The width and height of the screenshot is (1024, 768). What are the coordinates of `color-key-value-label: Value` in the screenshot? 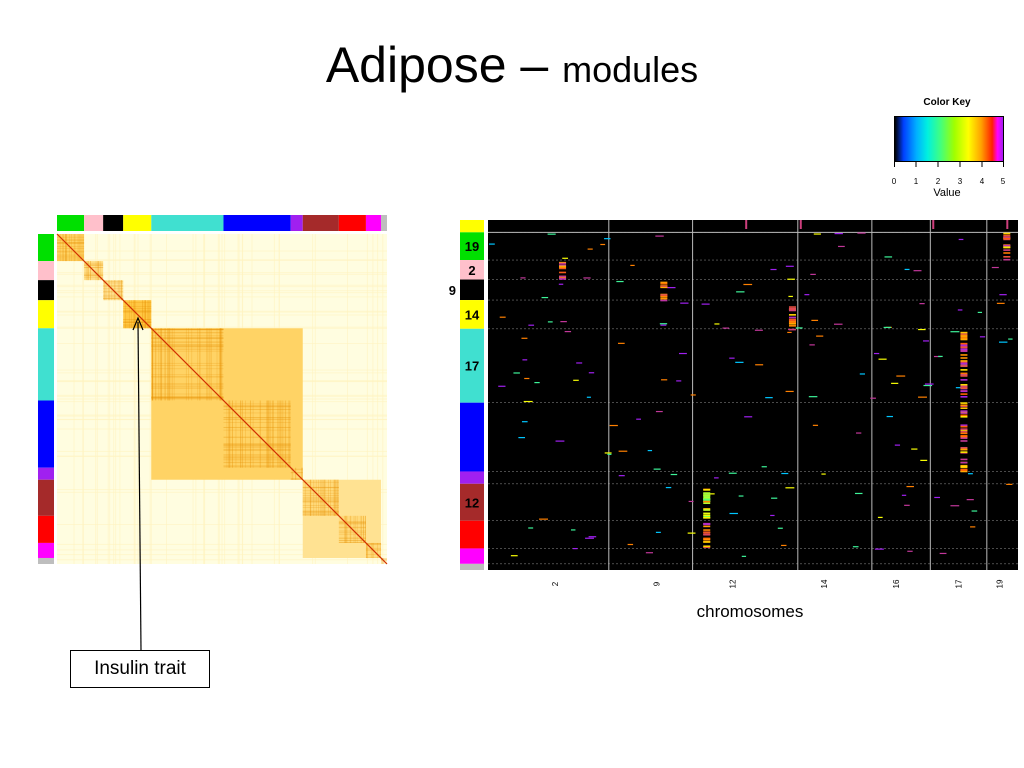 It's located at (947, 193).